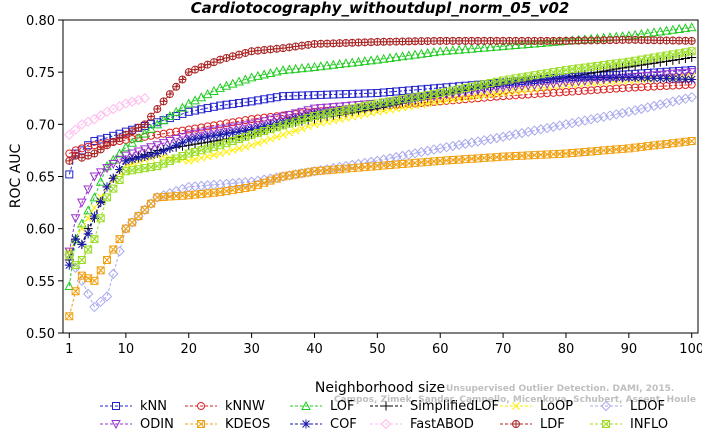 Image resolution: width=702 pixels, height=434 pixels. I want to click on legend-item: kNN, so click(133, 406).